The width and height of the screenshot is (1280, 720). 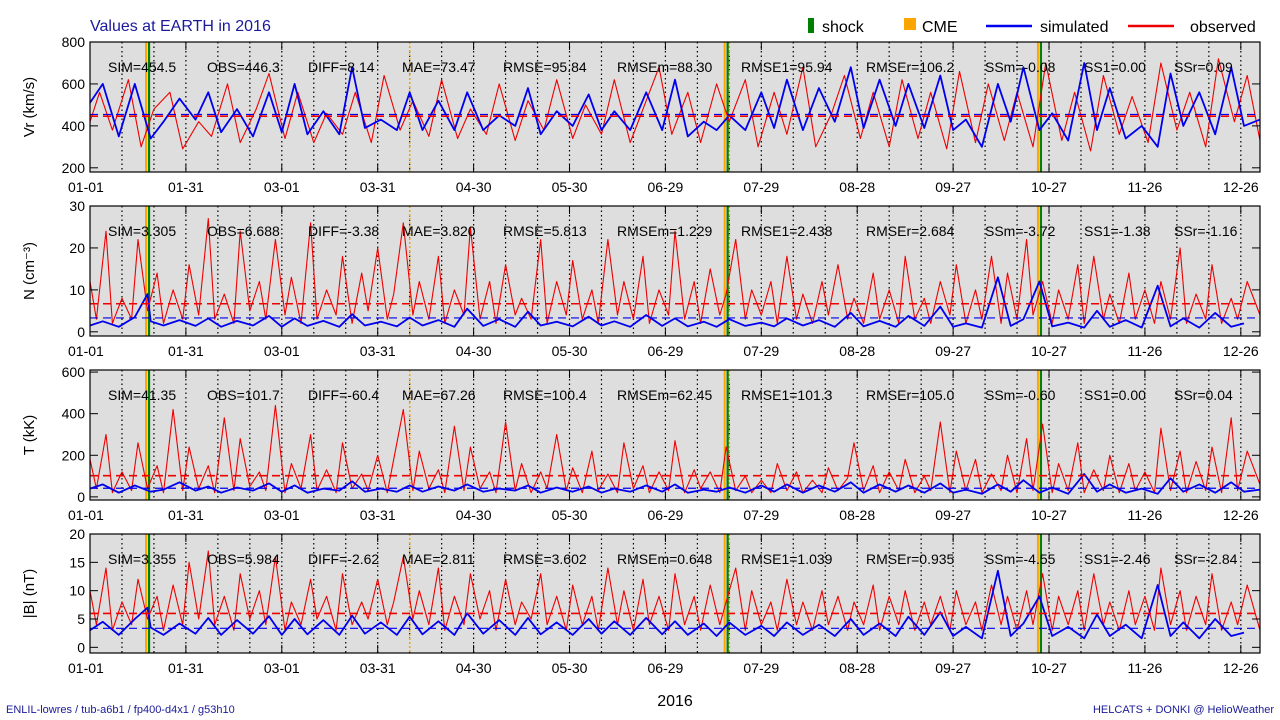 I want to click on y-axis-label-t: T (kK), so click(x=29, y=435).